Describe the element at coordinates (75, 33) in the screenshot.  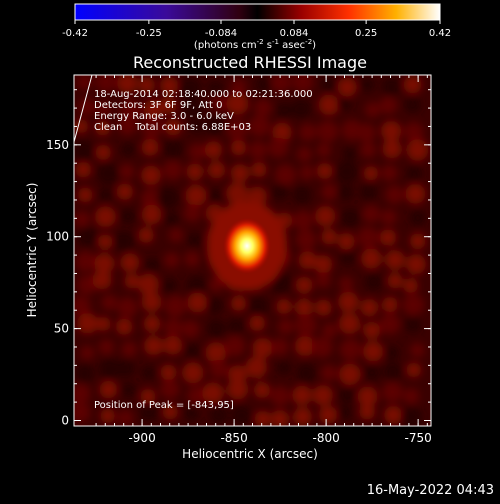
I see `colorbar-tick-label: -0.42` at that location.